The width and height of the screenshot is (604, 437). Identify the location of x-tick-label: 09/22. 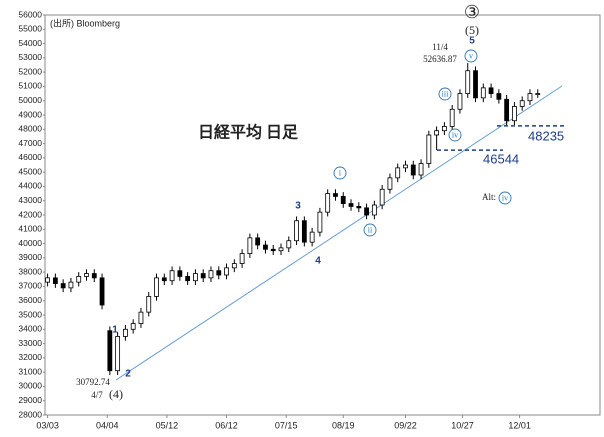
(405, 425).